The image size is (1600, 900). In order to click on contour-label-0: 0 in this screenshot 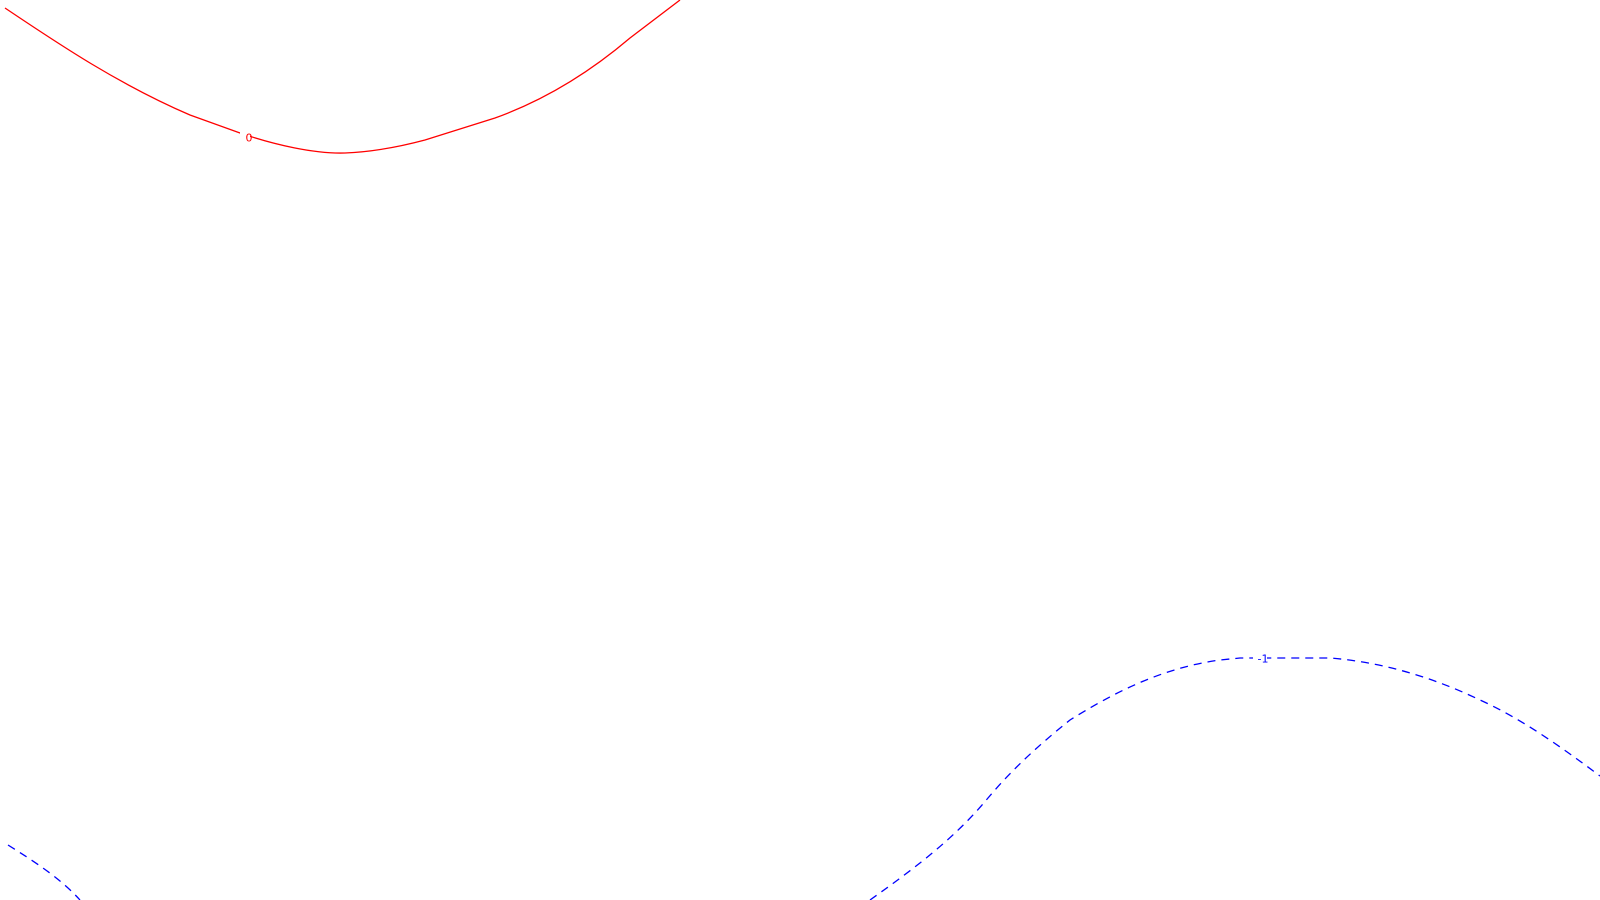, I will do `click(249, 138)`.